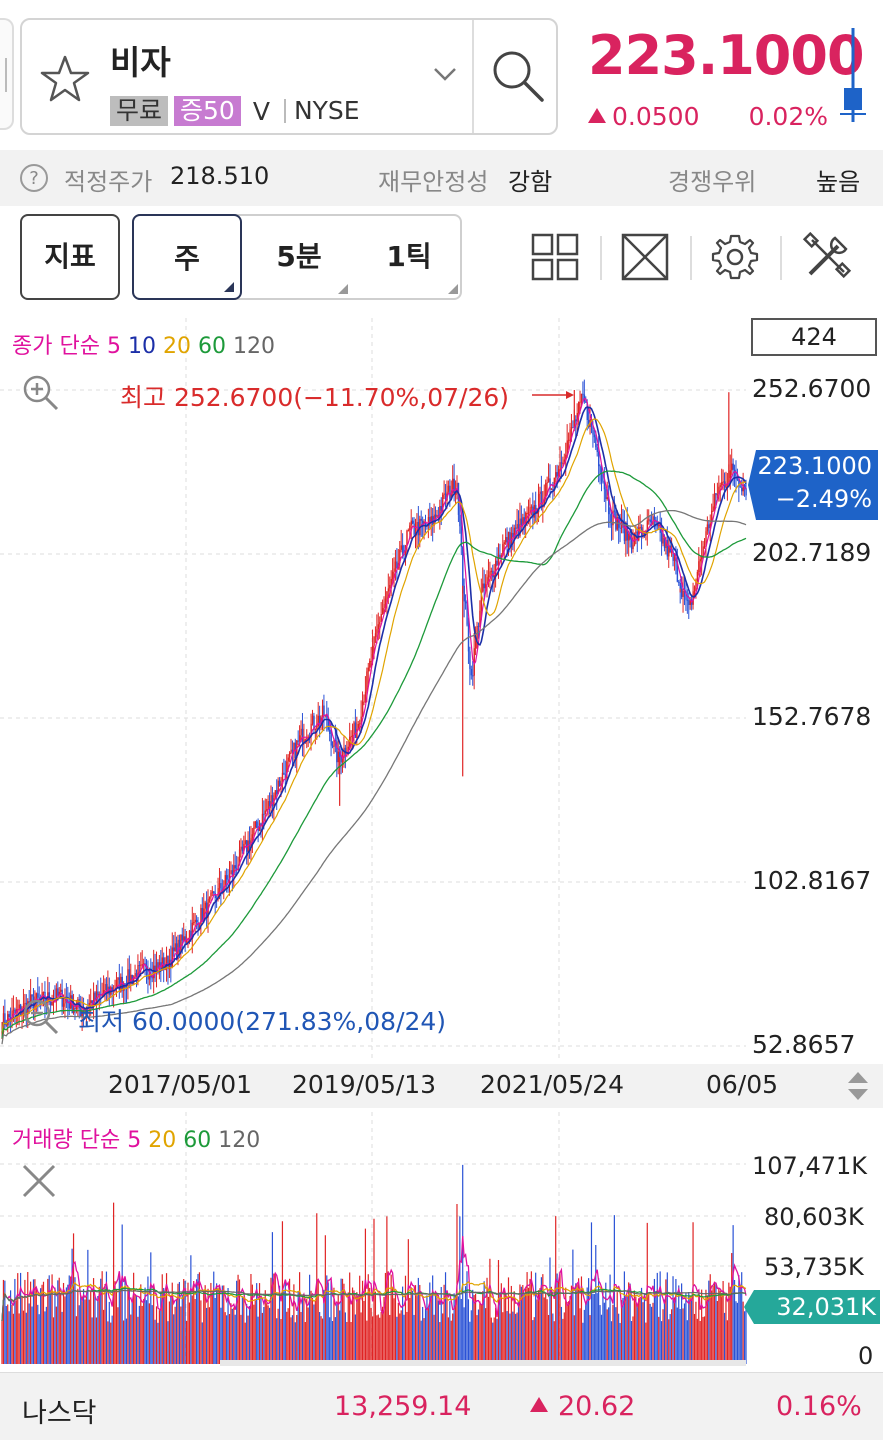 The image size is (883, 1440). I want to click on price-legend: 종가 단순 5 10 20 60 120, so click(143, 344).